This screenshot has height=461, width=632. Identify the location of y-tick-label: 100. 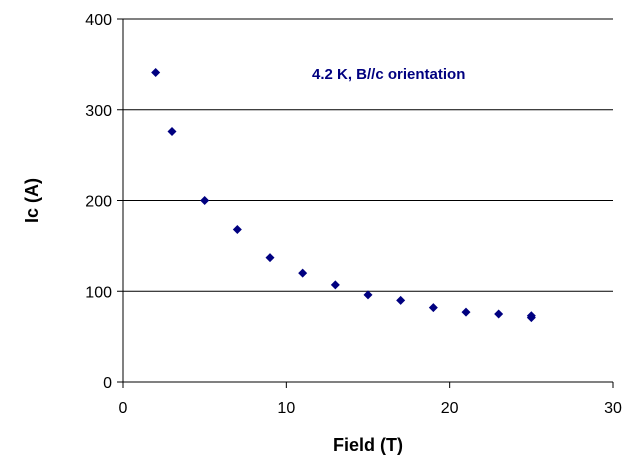
(98, 292).